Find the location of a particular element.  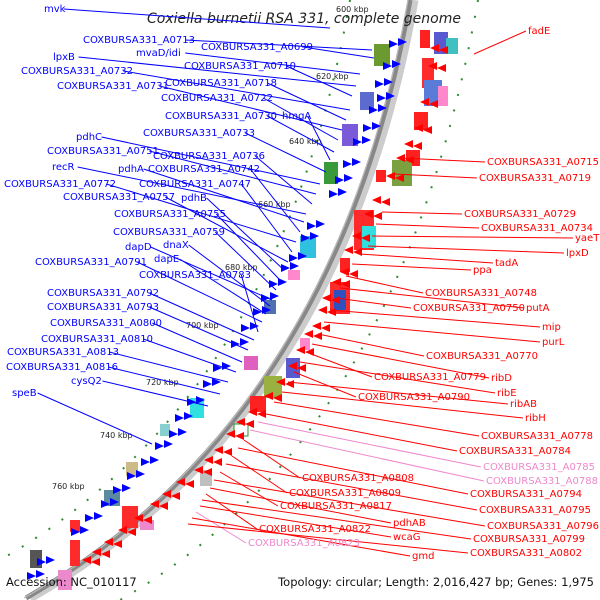

gene-label: COXBURSA331_A0796 is located at coordinates (543, 526).